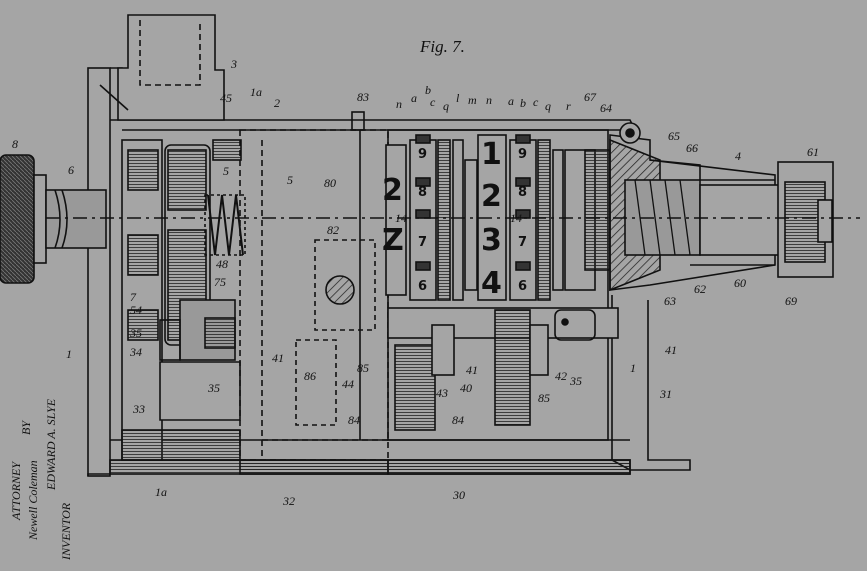  I want to click on small-wheel-right-digit: 8, so click(522, 192).